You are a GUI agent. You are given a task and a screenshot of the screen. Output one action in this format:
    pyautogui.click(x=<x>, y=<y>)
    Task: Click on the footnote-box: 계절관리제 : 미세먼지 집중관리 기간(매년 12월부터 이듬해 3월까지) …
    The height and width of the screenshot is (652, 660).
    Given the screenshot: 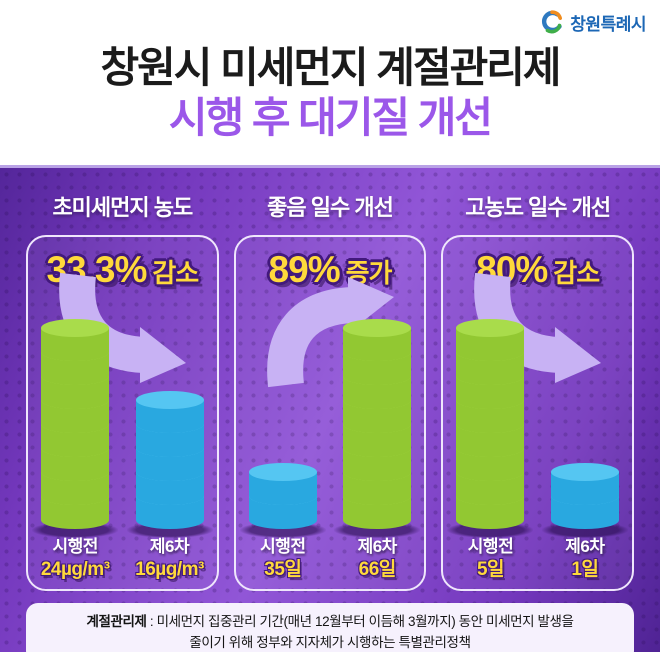 What is the action you would take?
    pyautogui.click(x=330, y=627)
    